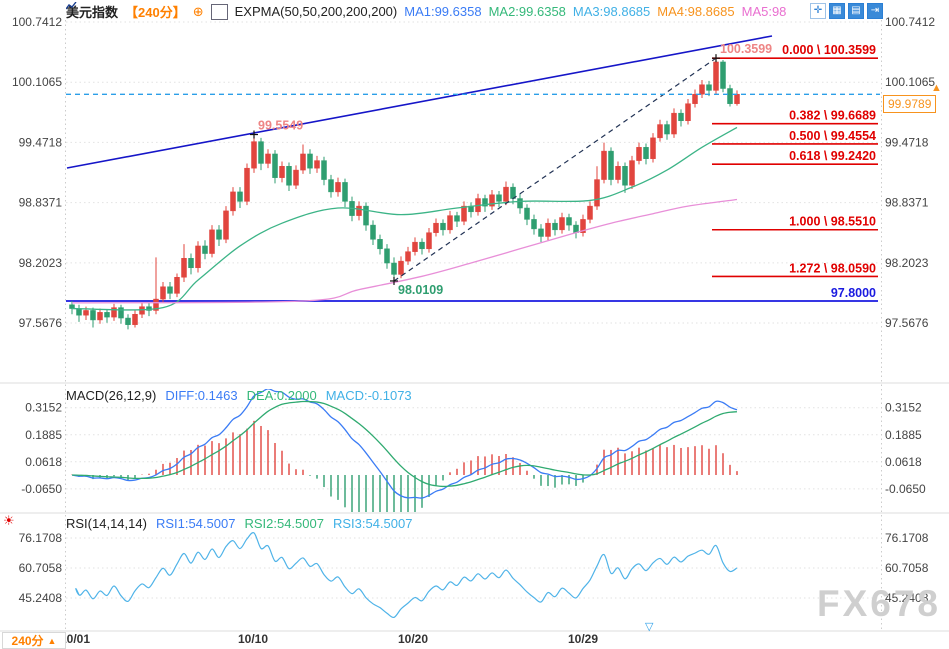  I want to click on ma5-value: MA5:98, so click(764, 11).